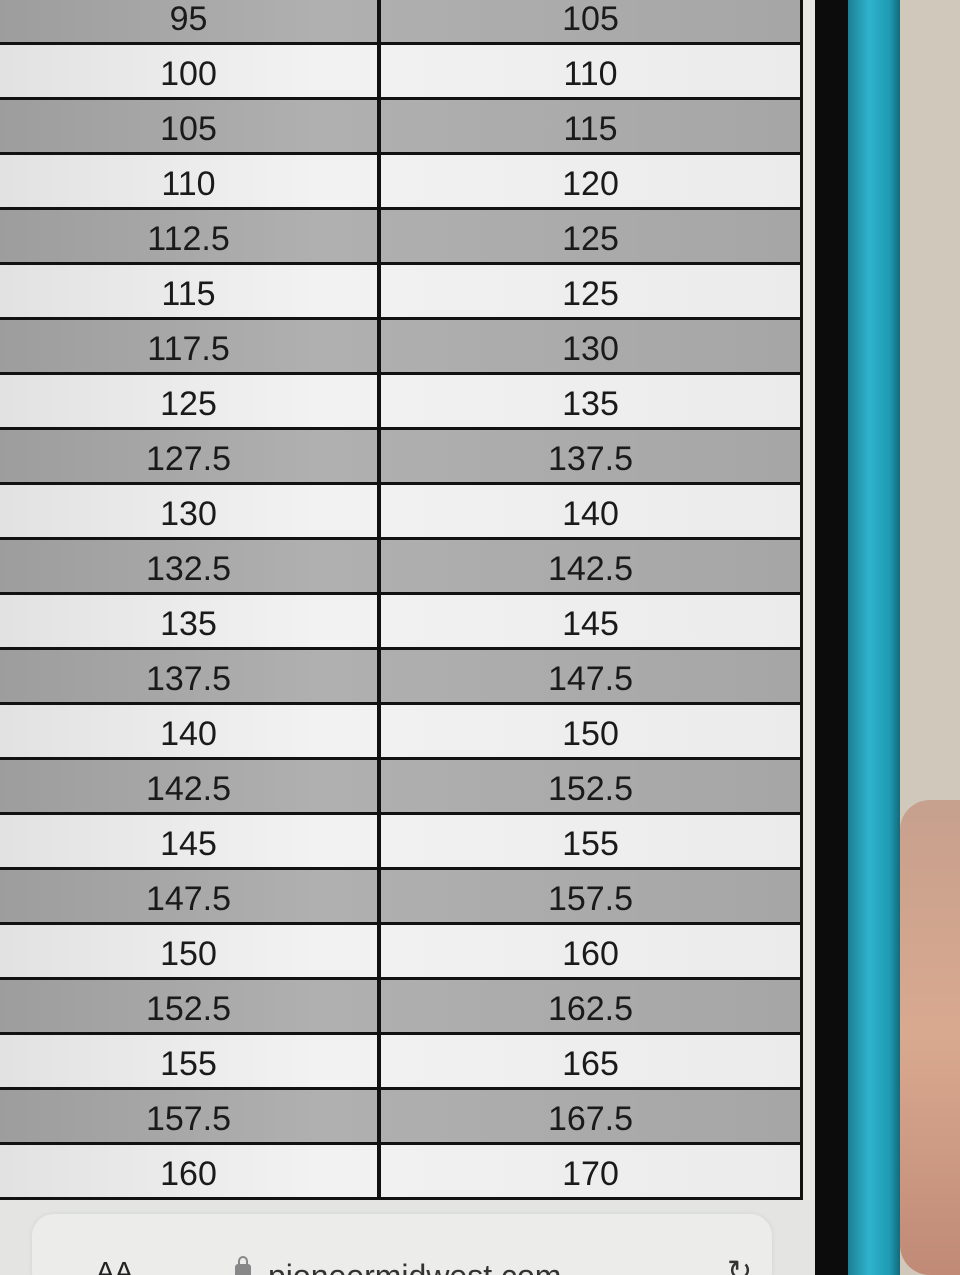  What do you see at coordinates (400, 1007) in the screenshot?
I see `table-row: 152.5 162.5` at bounding box center [400, 1007].